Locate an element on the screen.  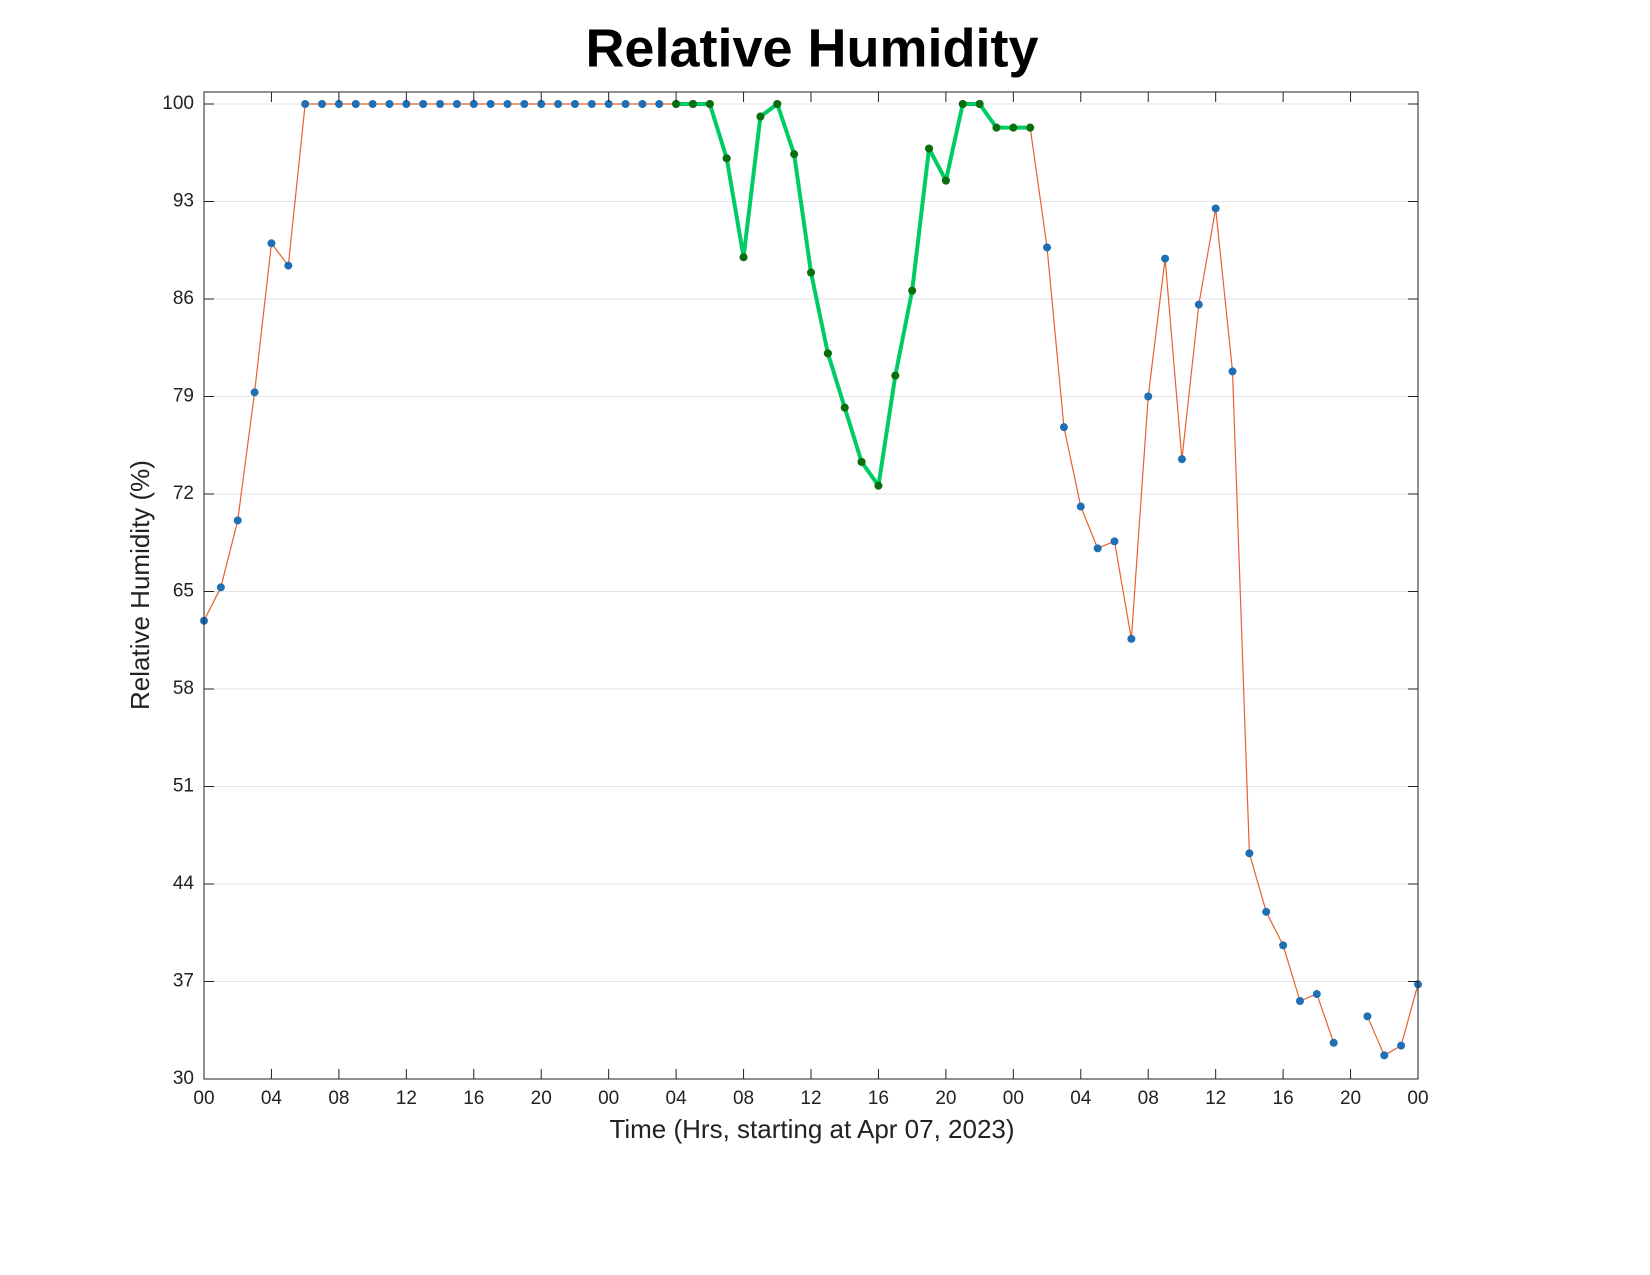
y-tick-label: 58 is located at coordinates (183, 688).